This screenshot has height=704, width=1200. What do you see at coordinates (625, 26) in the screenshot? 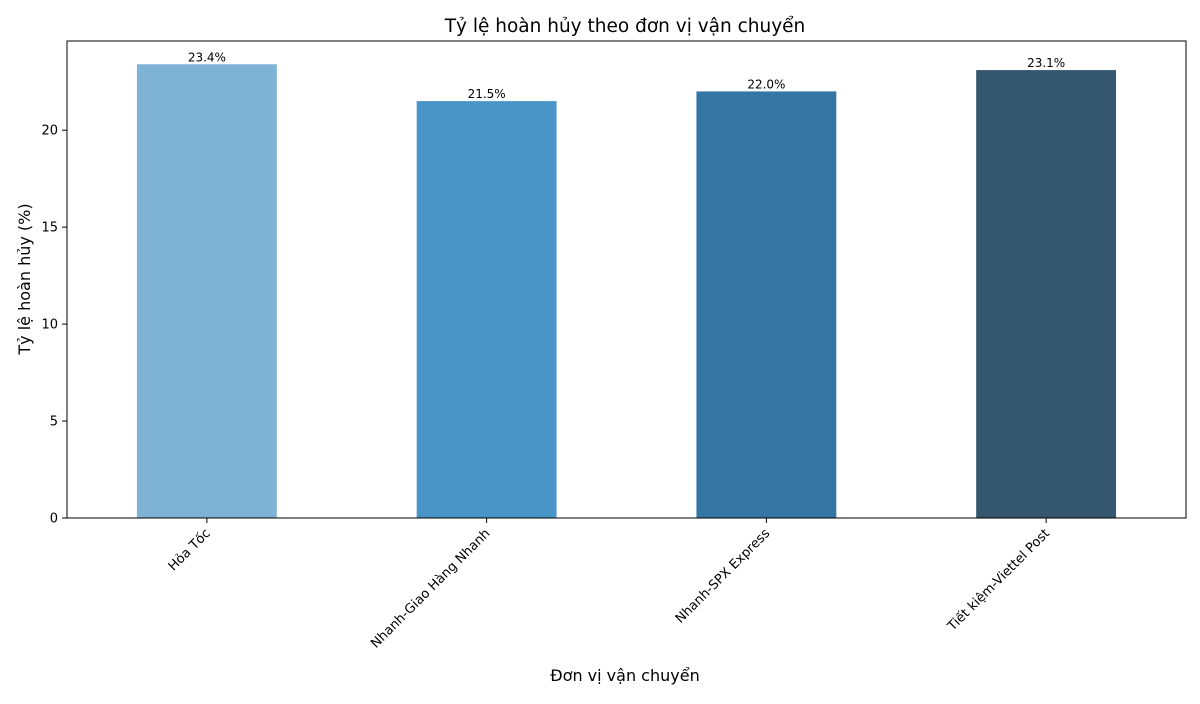
I see `chart-title: Tỷ lệ hoàn hủy theo đơn vị vận chuyển` at bounding box center [625, 26].